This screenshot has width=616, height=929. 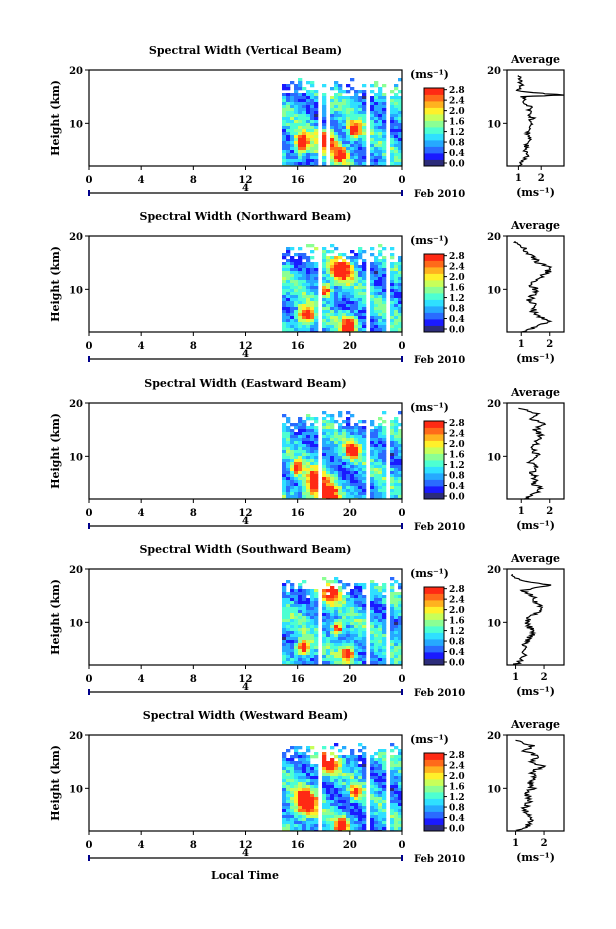 What do you see at coordinates (457, 445) in the screenshot?
I see `colorbar-tick-label: 2.0` at bounding box center [457, 445].